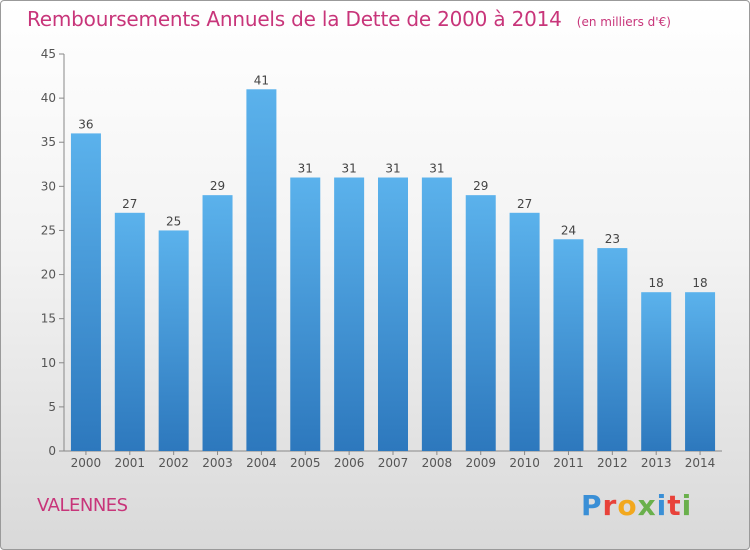 The height and width of the screenshot is (550, 750). Describe the element at coordinates (700, 463) in the screenshot. I see `x-tick-label: 2014` at that location.